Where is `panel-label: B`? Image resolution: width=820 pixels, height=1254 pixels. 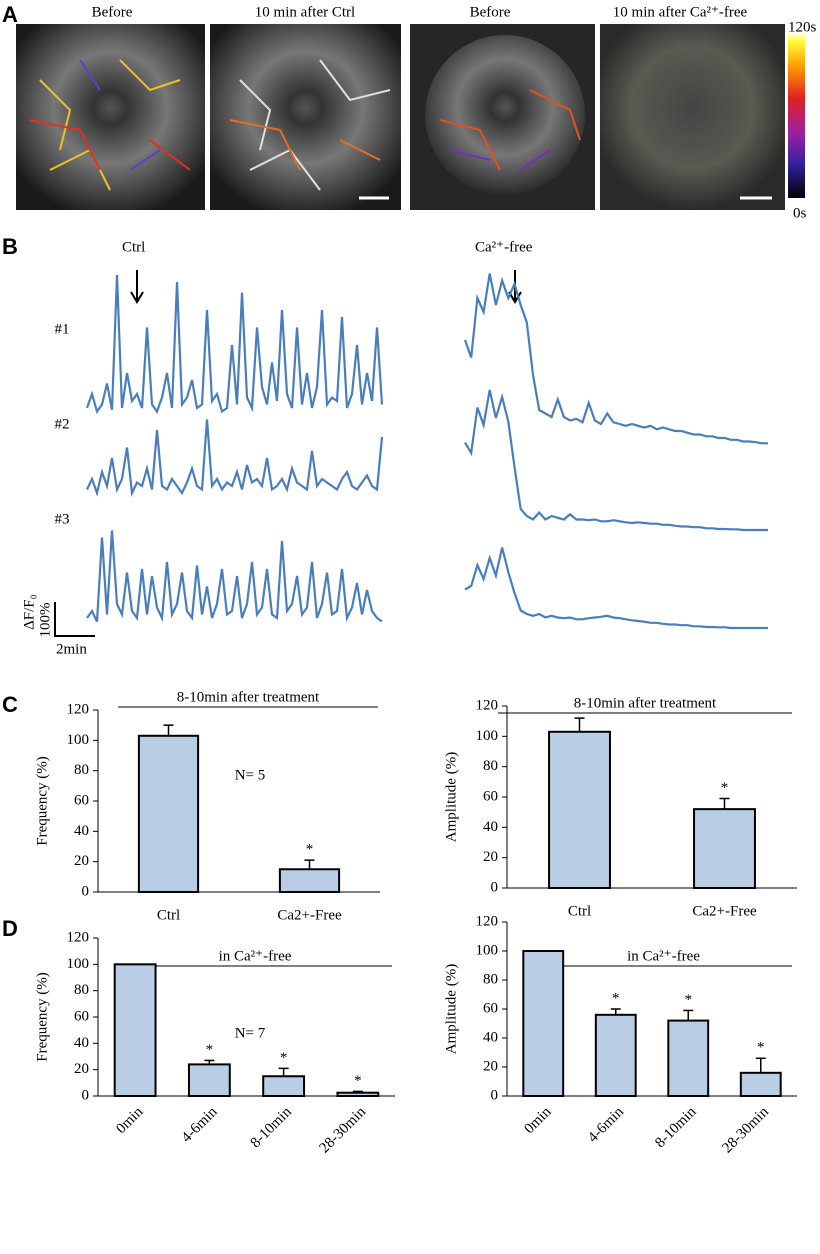 panel-label: B is located at coordinates (10, 246).